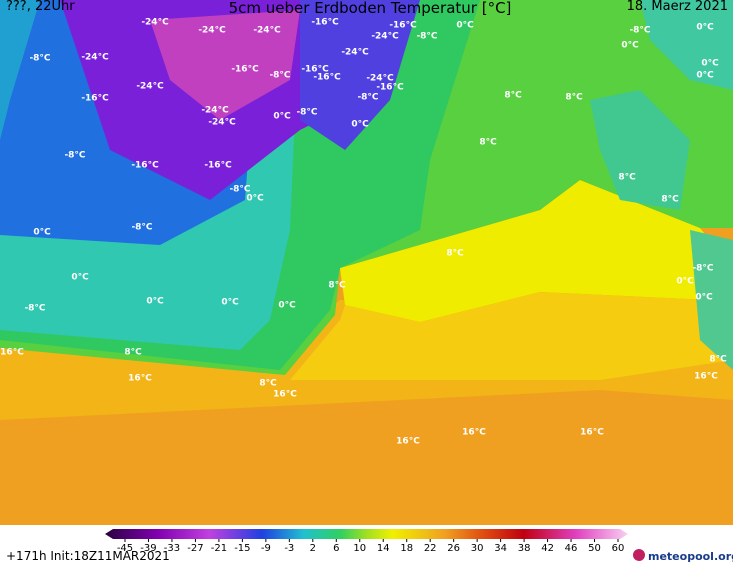  Describe the element at coordinates (511, 336) in the screenshot. I see `field-ochre` at that location.